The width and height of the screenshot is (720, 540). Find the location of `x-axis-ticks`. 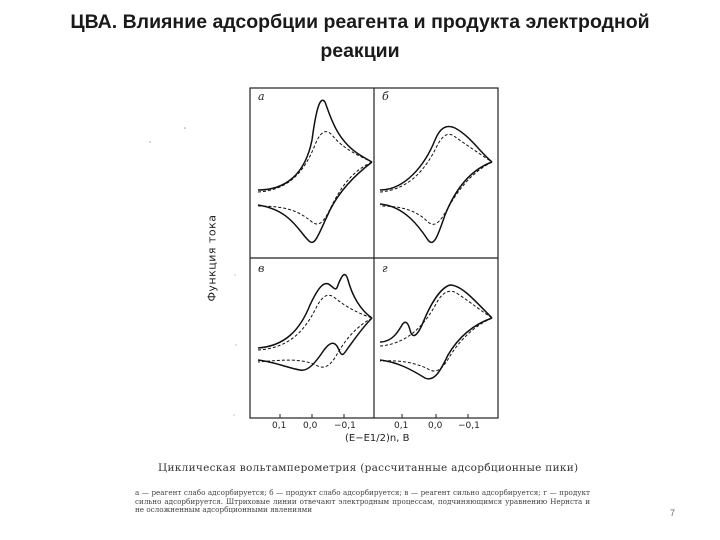

x-axis-ticks is located at coordinates (374, 416).